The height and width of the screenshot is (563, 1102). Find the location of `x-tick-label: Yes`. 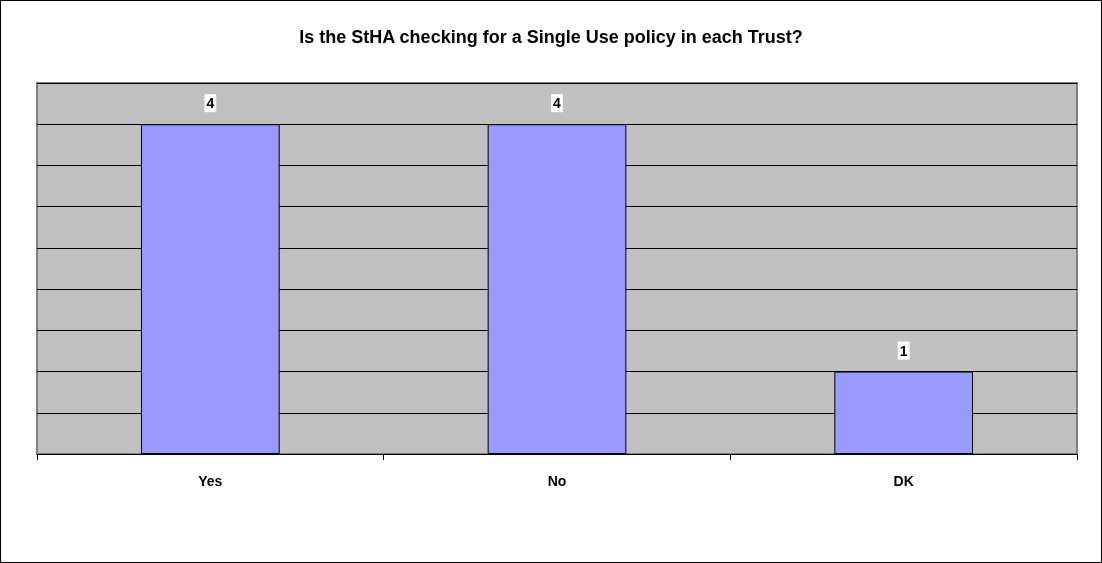

x-tick-label: Yes is located at coordinates (210, 481).